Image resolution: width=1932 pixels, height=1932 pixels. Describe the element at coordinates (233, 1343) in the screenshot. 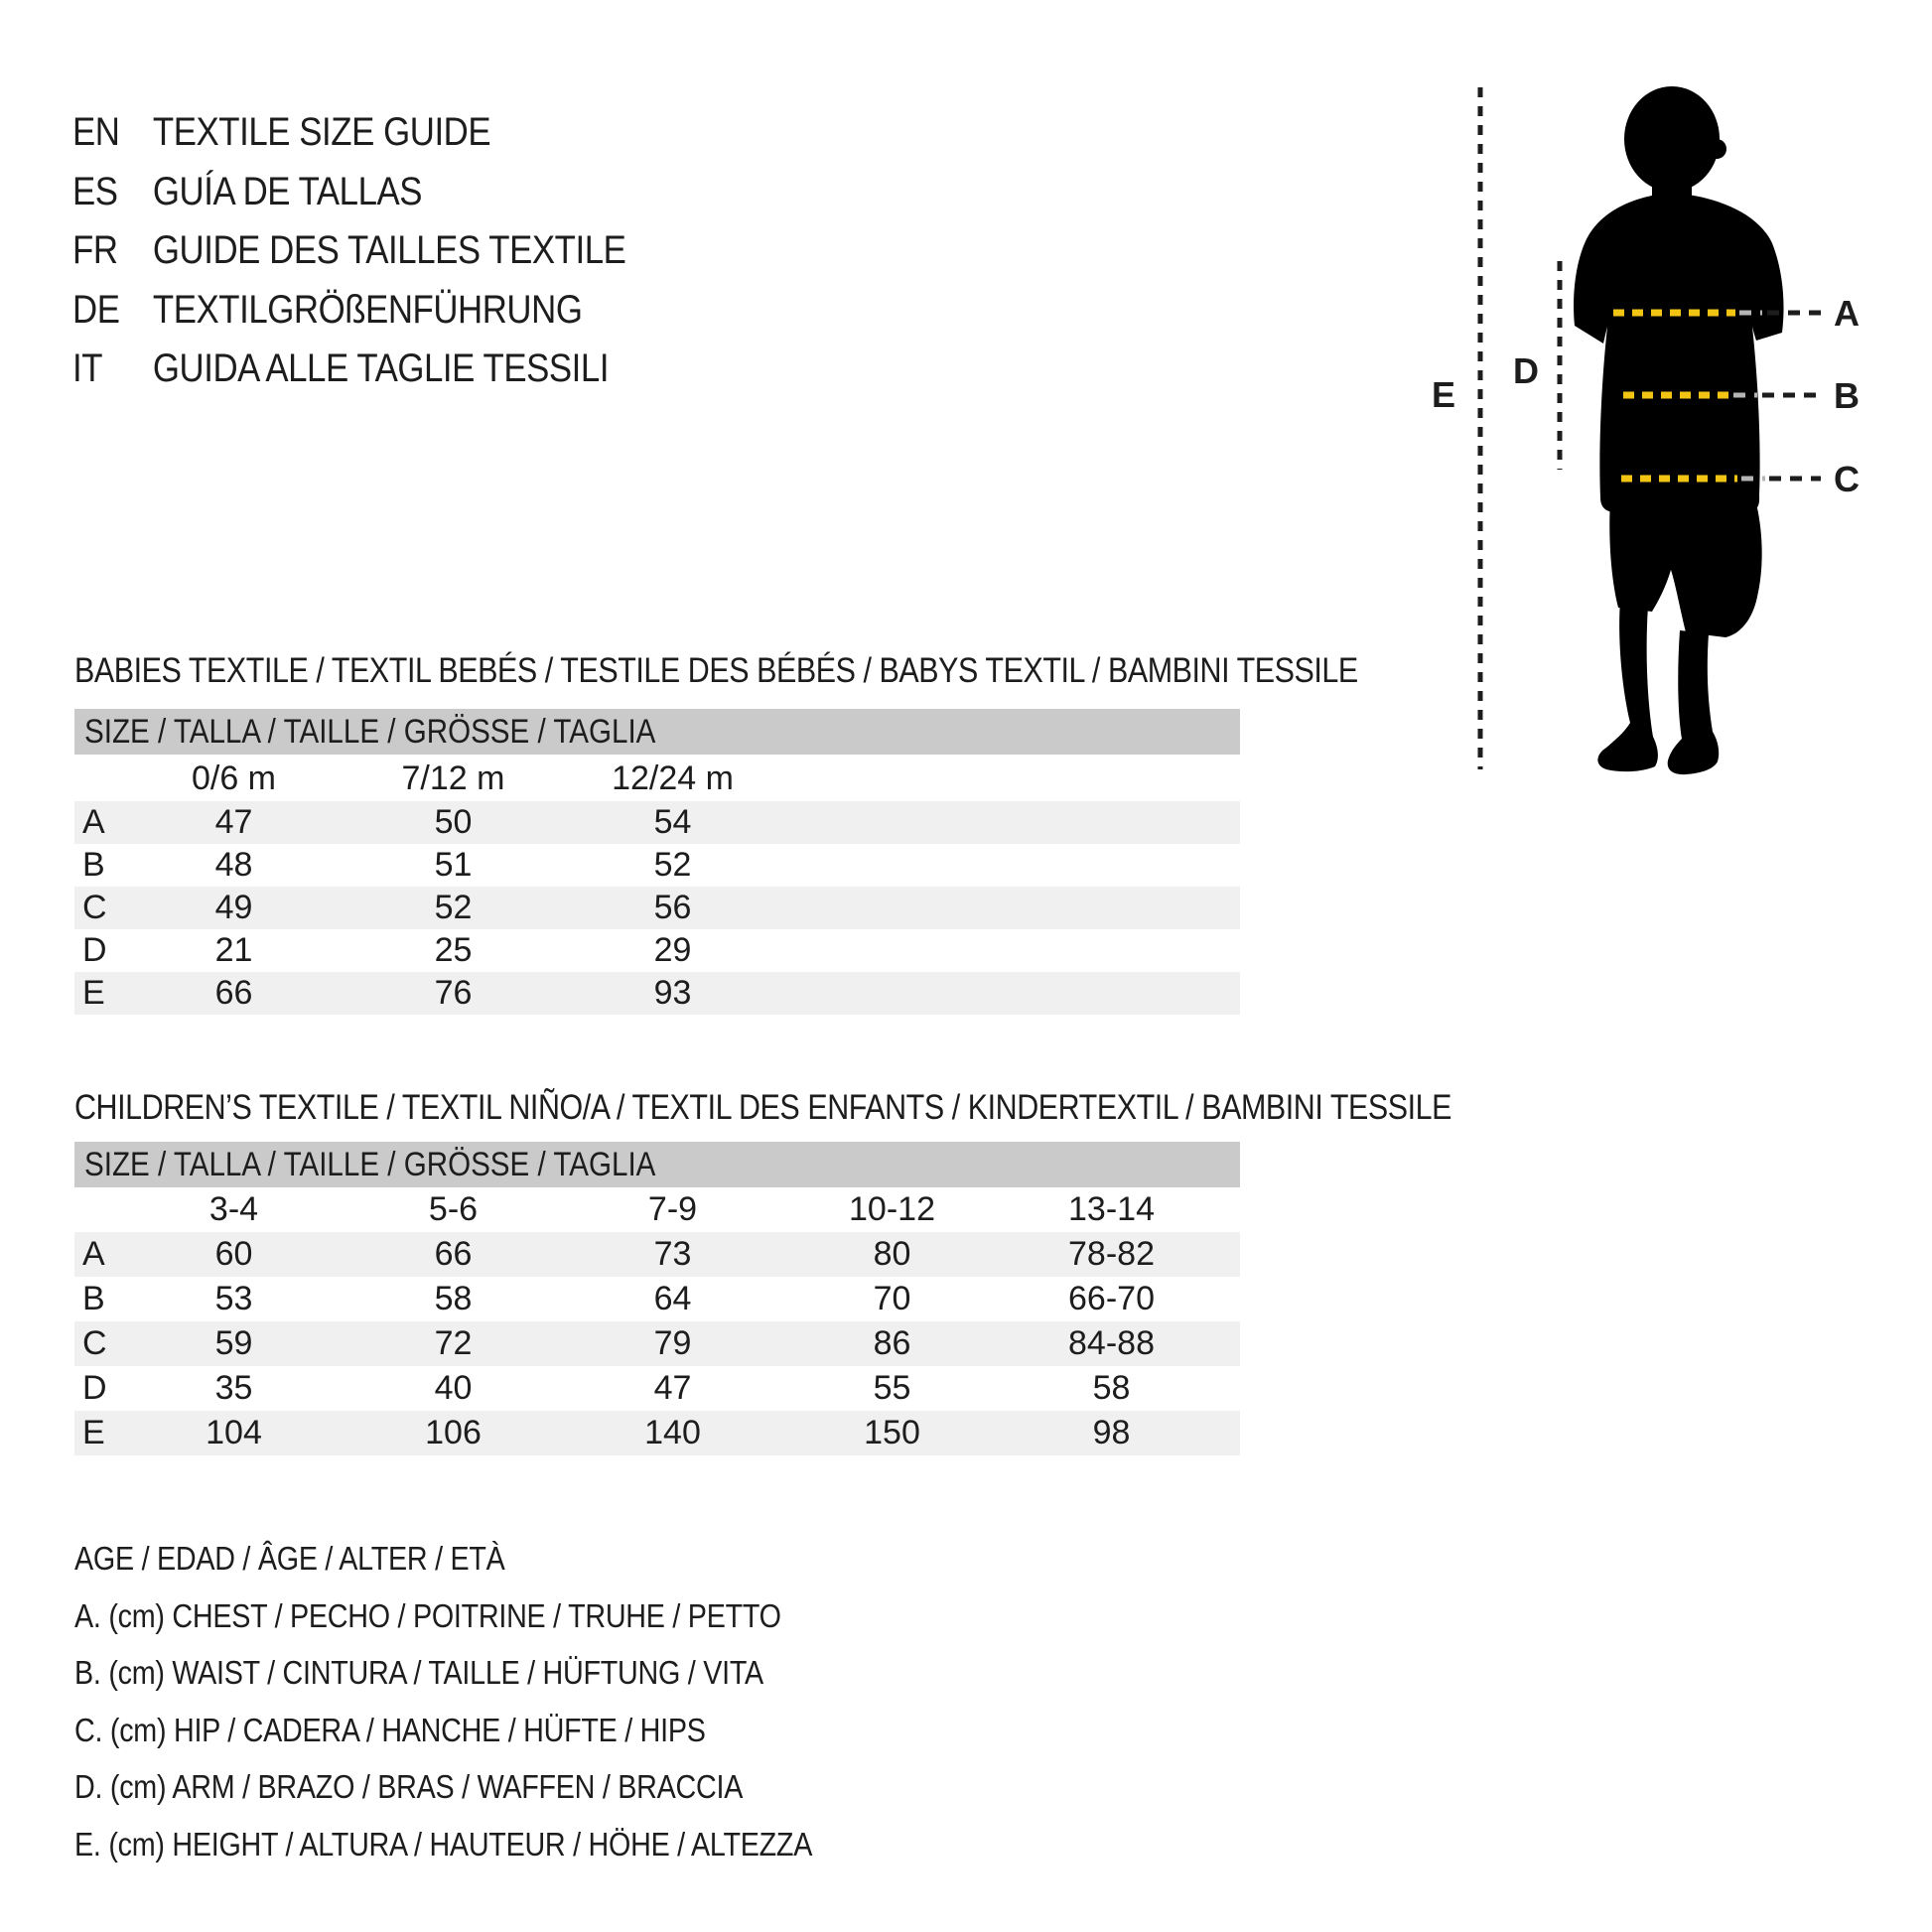

I see `table-cell: 59` at that location.